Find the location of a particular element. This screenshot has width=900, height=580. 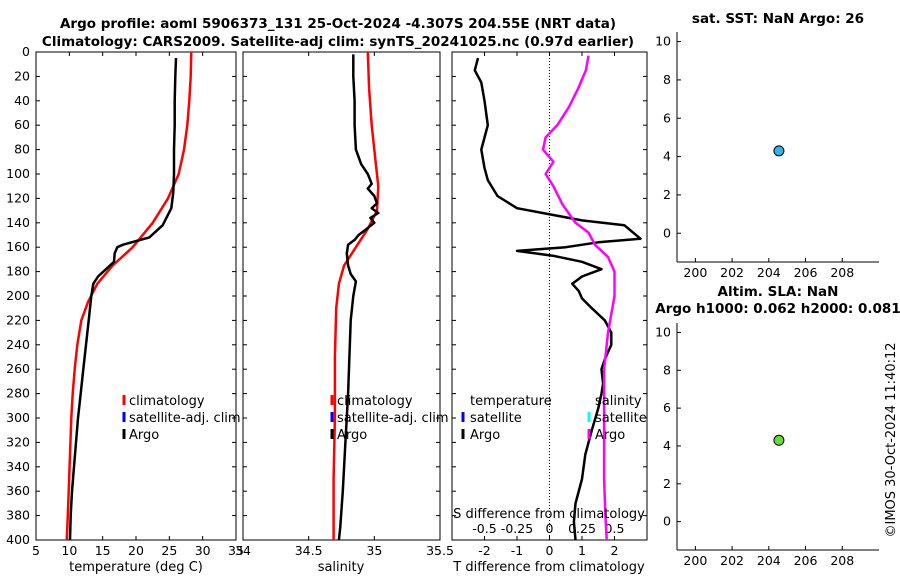

sla-point is located at coordinates (779, 440).